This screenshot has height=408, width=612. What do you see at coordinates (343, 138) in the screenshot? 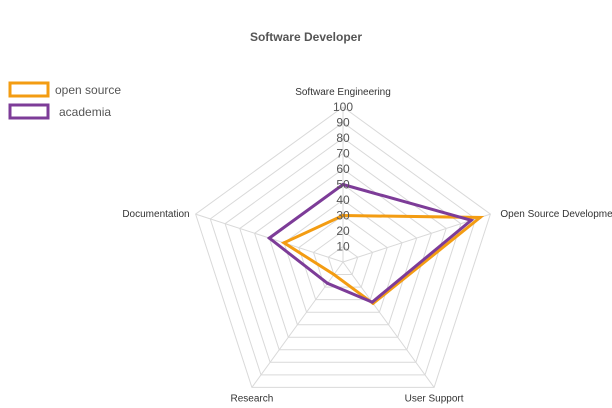
I see `tick-label-80: 80` at bounding box center [343, 138].